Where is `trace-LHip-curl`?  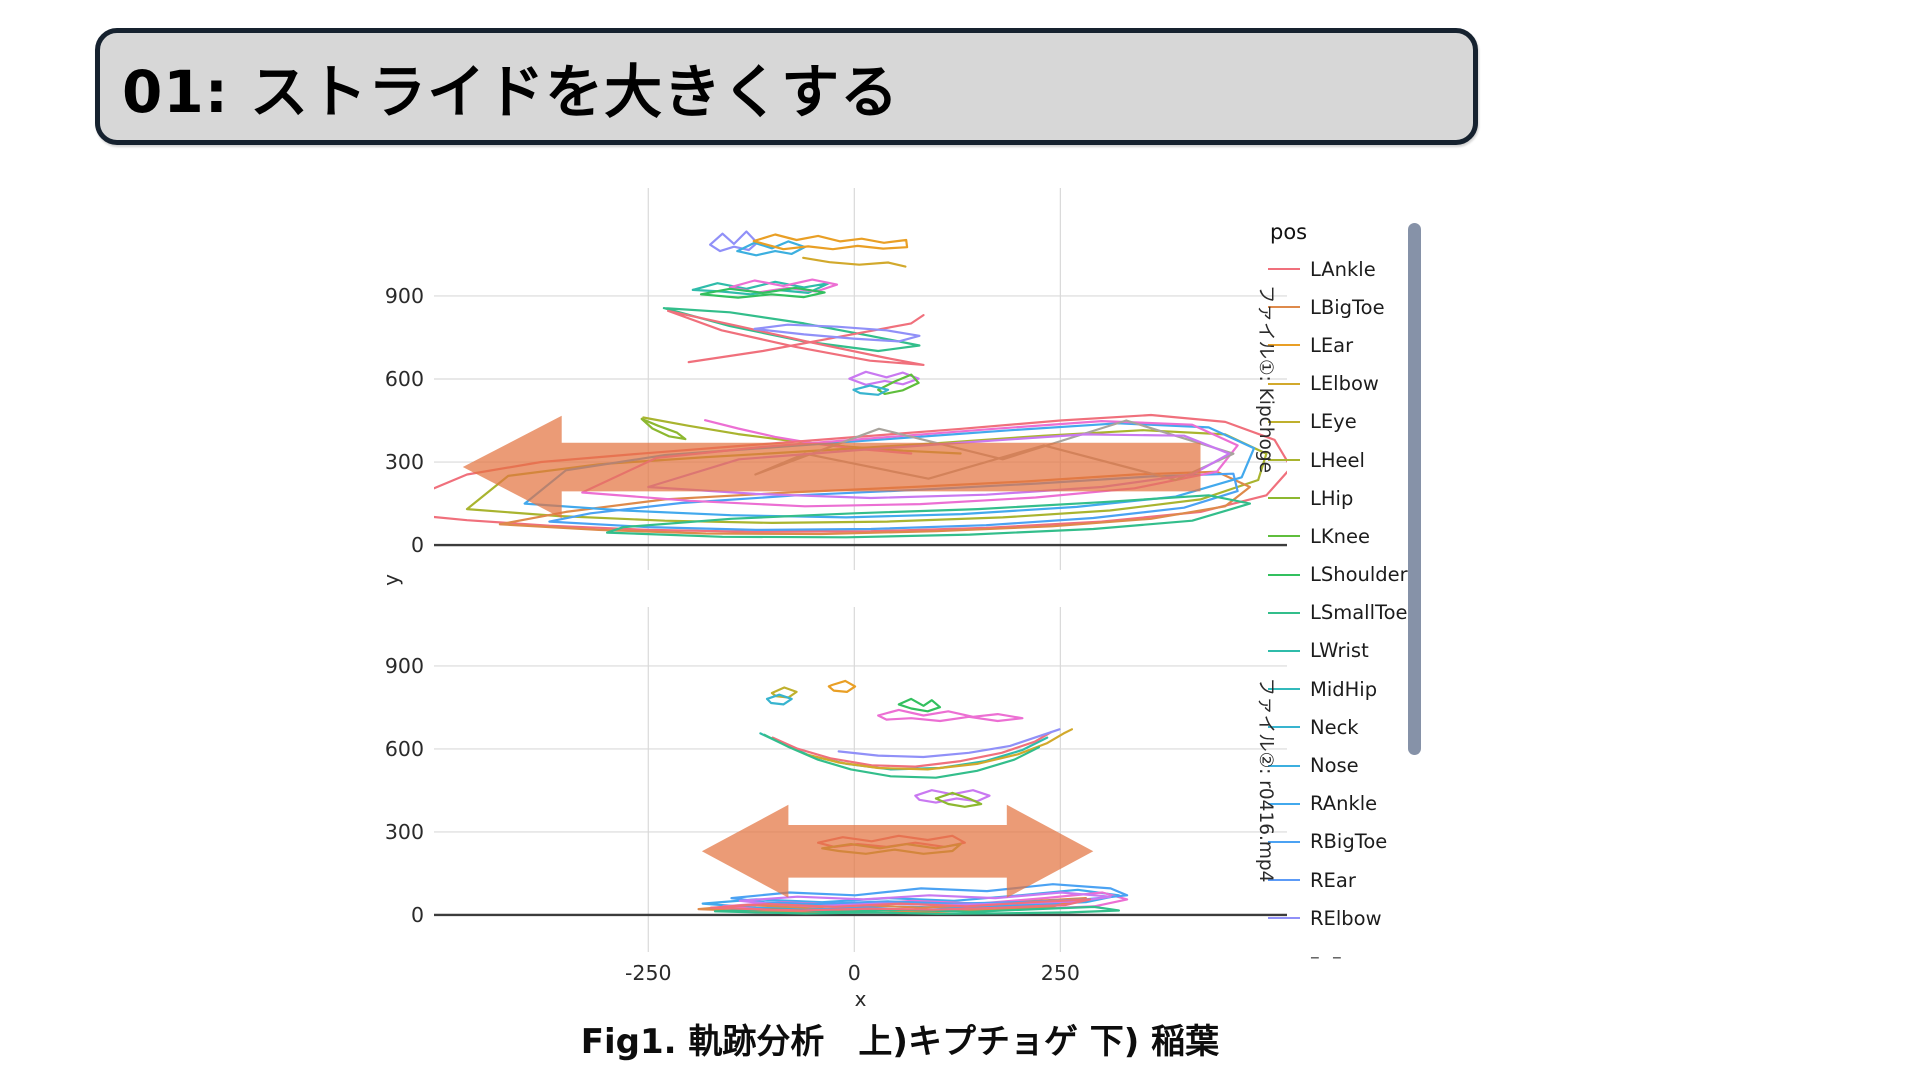 trace-LHip-curl is located at coordinates (663, 429).